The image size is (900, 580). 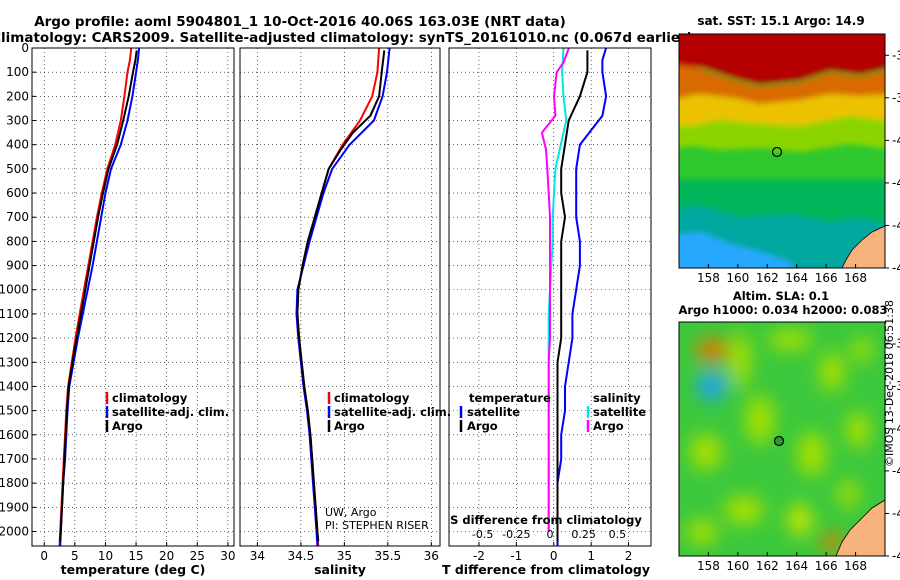 What do you see at coordinates (133, 569) in the screenshot?
I see `temperature-xlabel: temperature (deg C)` at bounding box center [133, 569].